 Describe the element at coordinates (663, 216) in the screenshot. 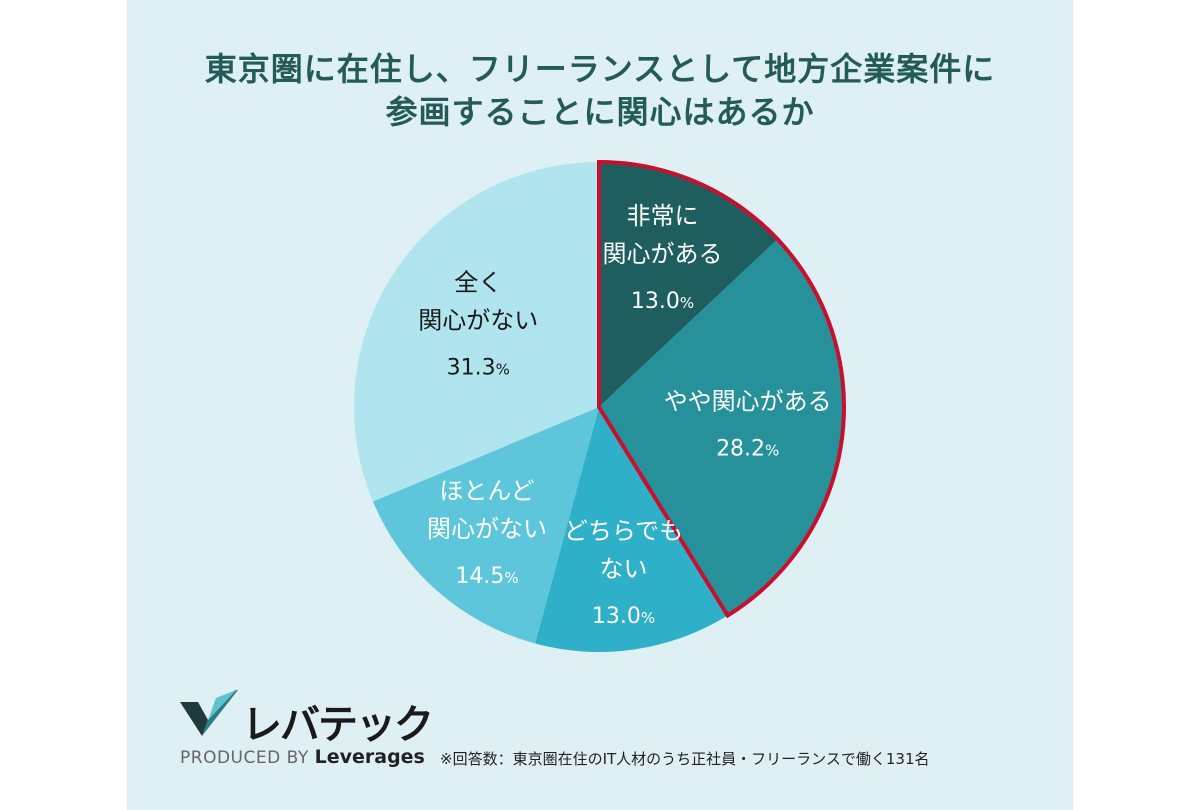

I see `slice-label-text: 非常に` at that location.